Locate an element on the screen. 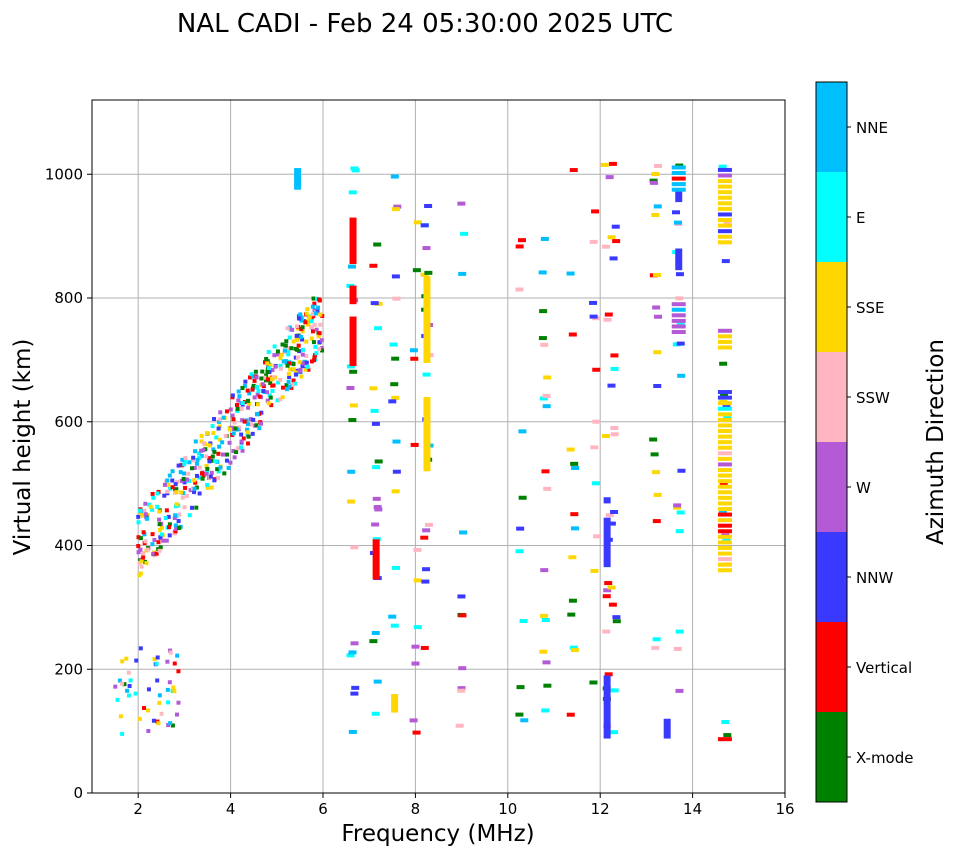  colorbar-label: E is located at coordinates (860, 218).